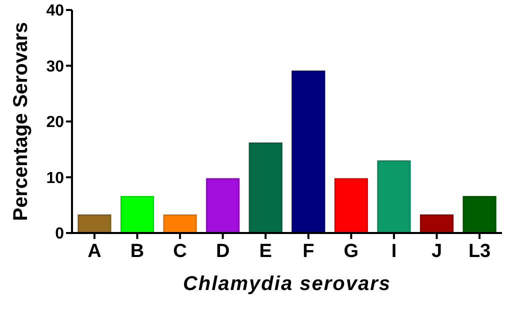 This screenshot has height=309, width=507. What do you see at coordinates (351, 251) in the screenshot?
I see `x-tick-label: G` at bounding box center [351, 251].